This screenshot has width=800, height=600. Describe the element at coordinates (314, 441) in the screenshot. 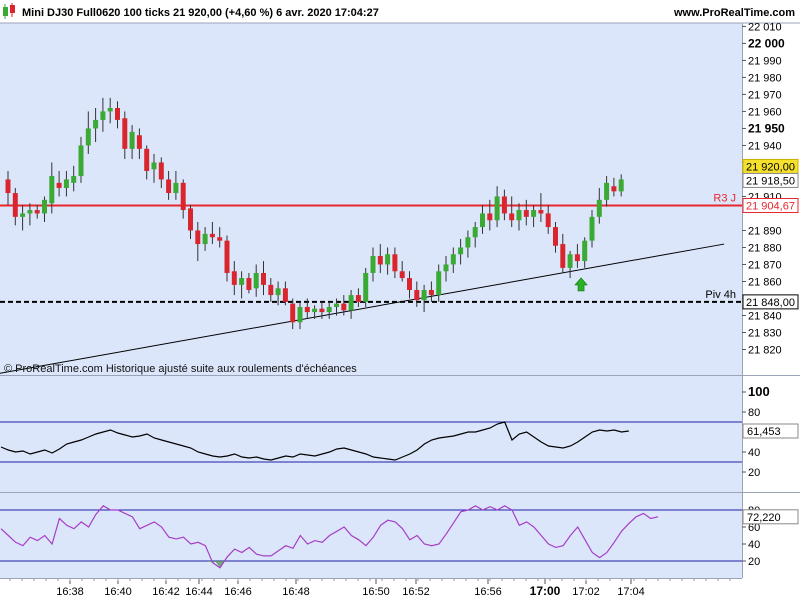

I see `oscillator-1-line` at that location.